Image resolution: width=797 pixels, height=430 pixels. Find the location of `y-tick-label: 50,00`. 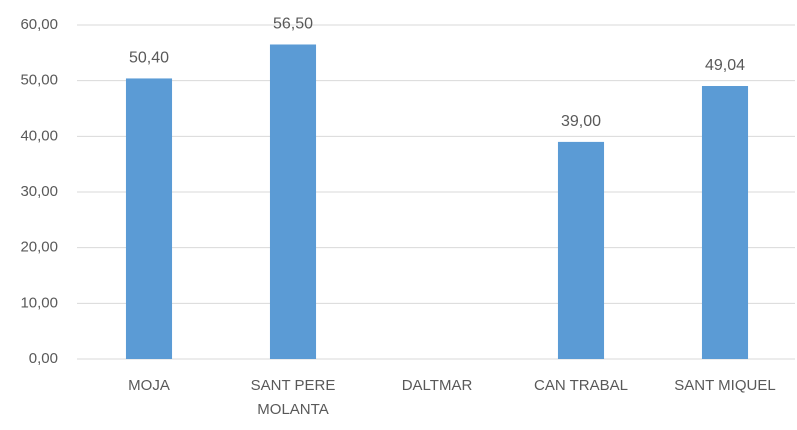

y-tick-label: 50,00 is located at coordinates (39, 80).